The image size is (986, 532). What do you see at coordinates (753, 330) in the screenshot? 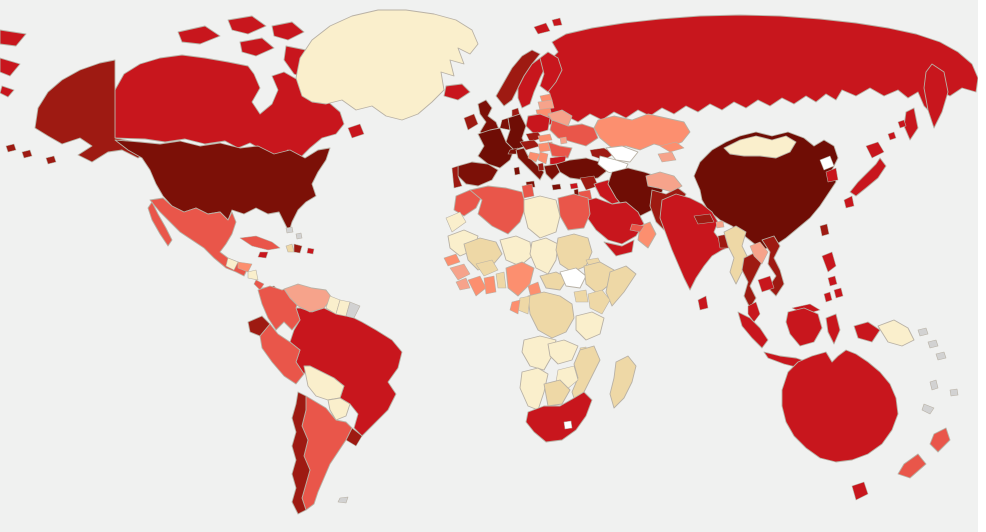
I see `country-indonesia-sumatra` at bounding box center [753, 330].